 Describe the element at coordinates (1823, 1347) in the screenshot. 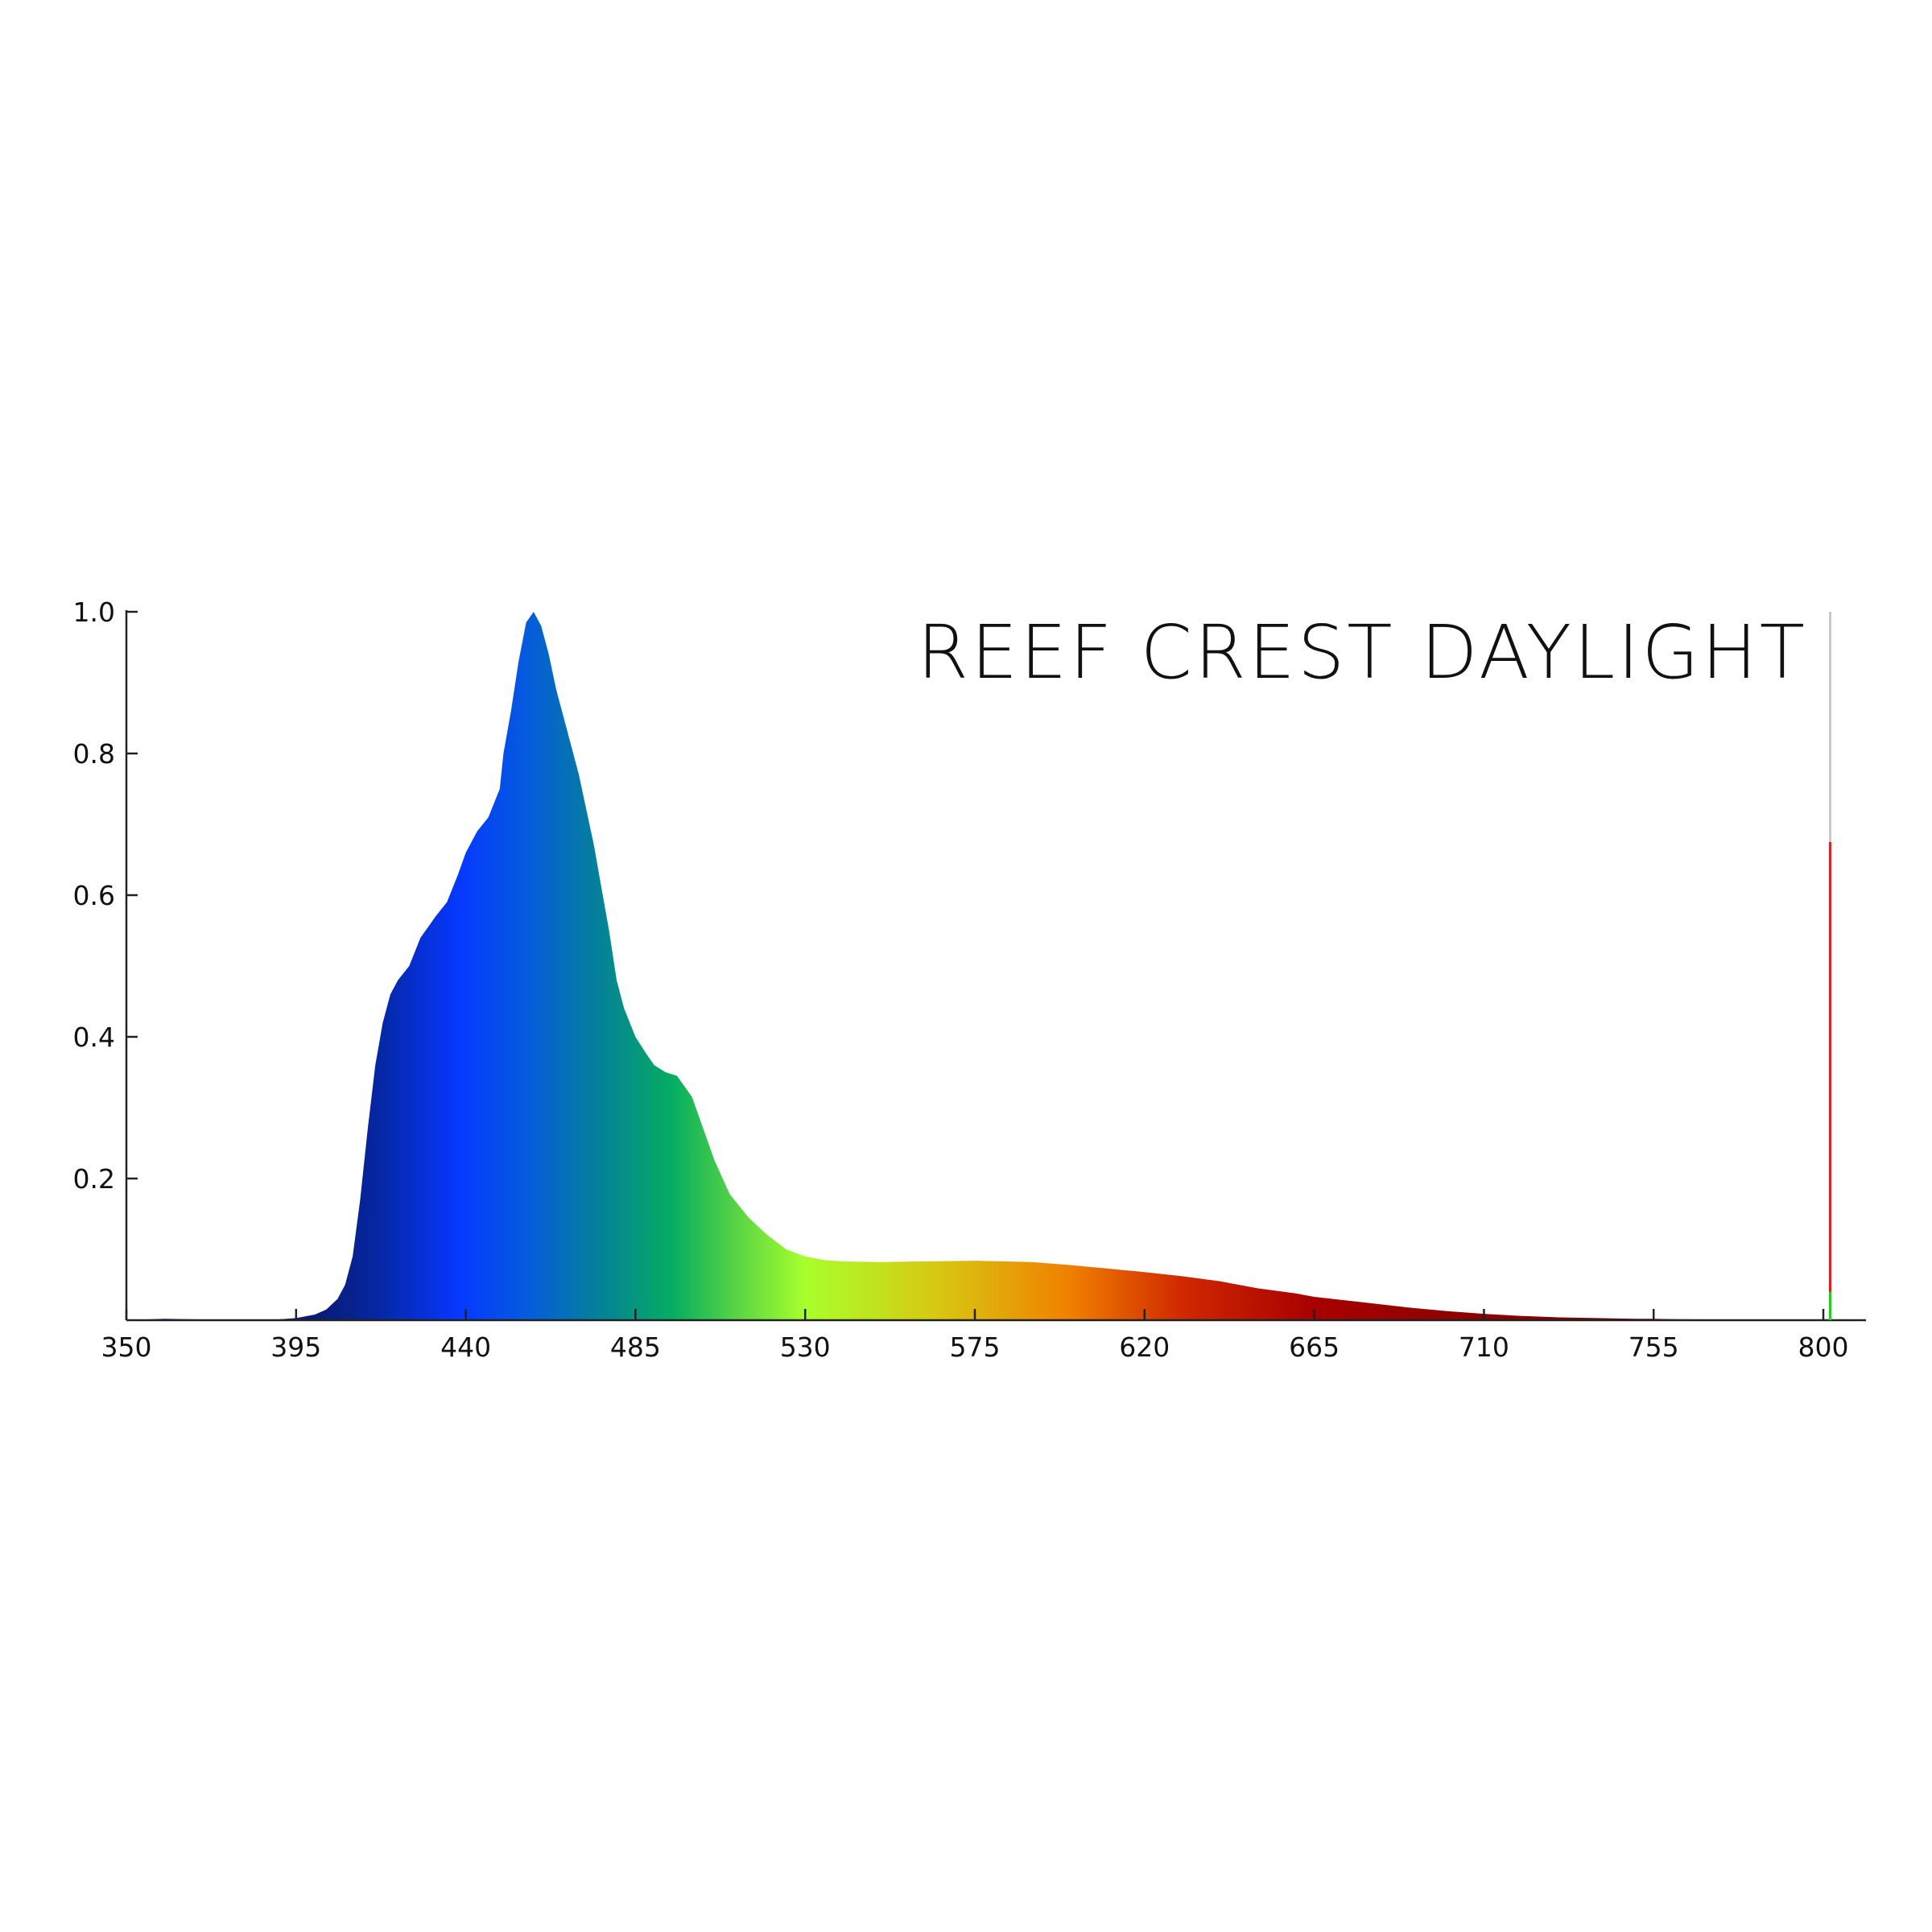

I see `x-tick-label: 800` at that location.